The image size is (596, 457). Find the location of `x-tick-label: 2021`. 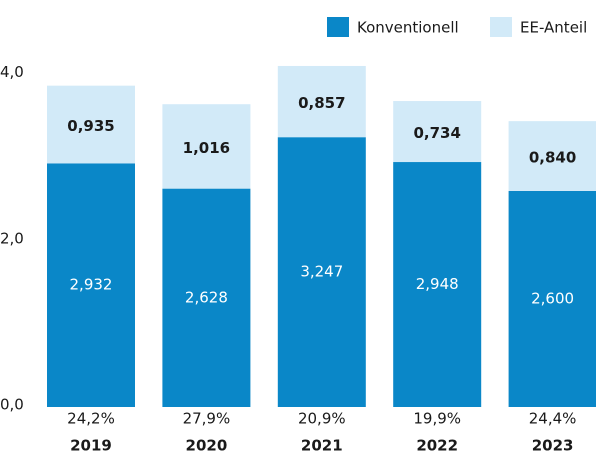

x-tick-label: 2021 is located at coordinates (322, 446).